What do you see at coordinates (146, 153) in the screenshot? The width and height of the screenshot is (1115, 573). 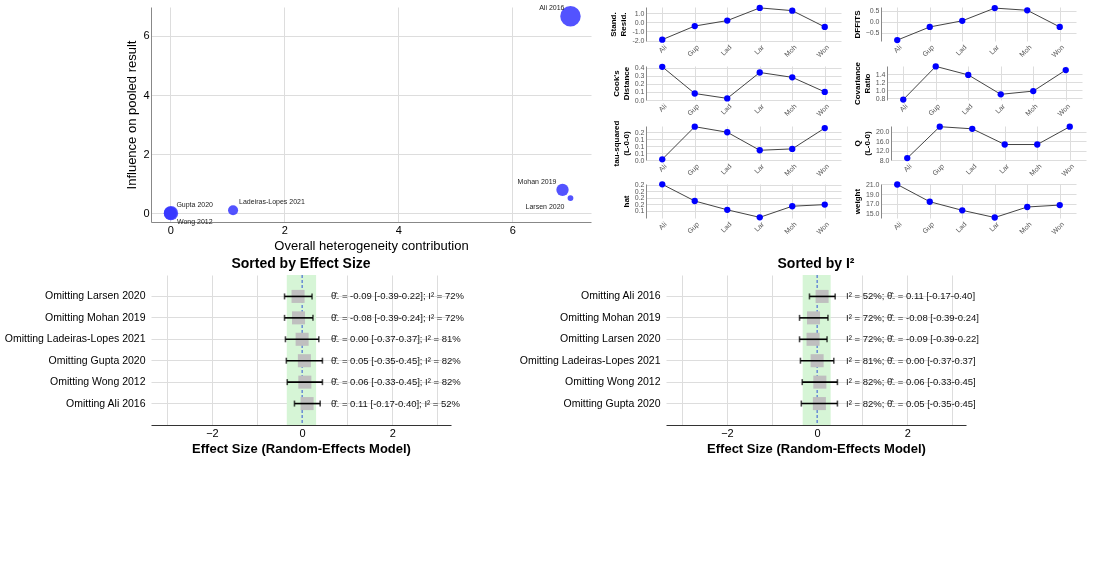 I see `y-tick-label: 2` at bounding box center [146, 153].